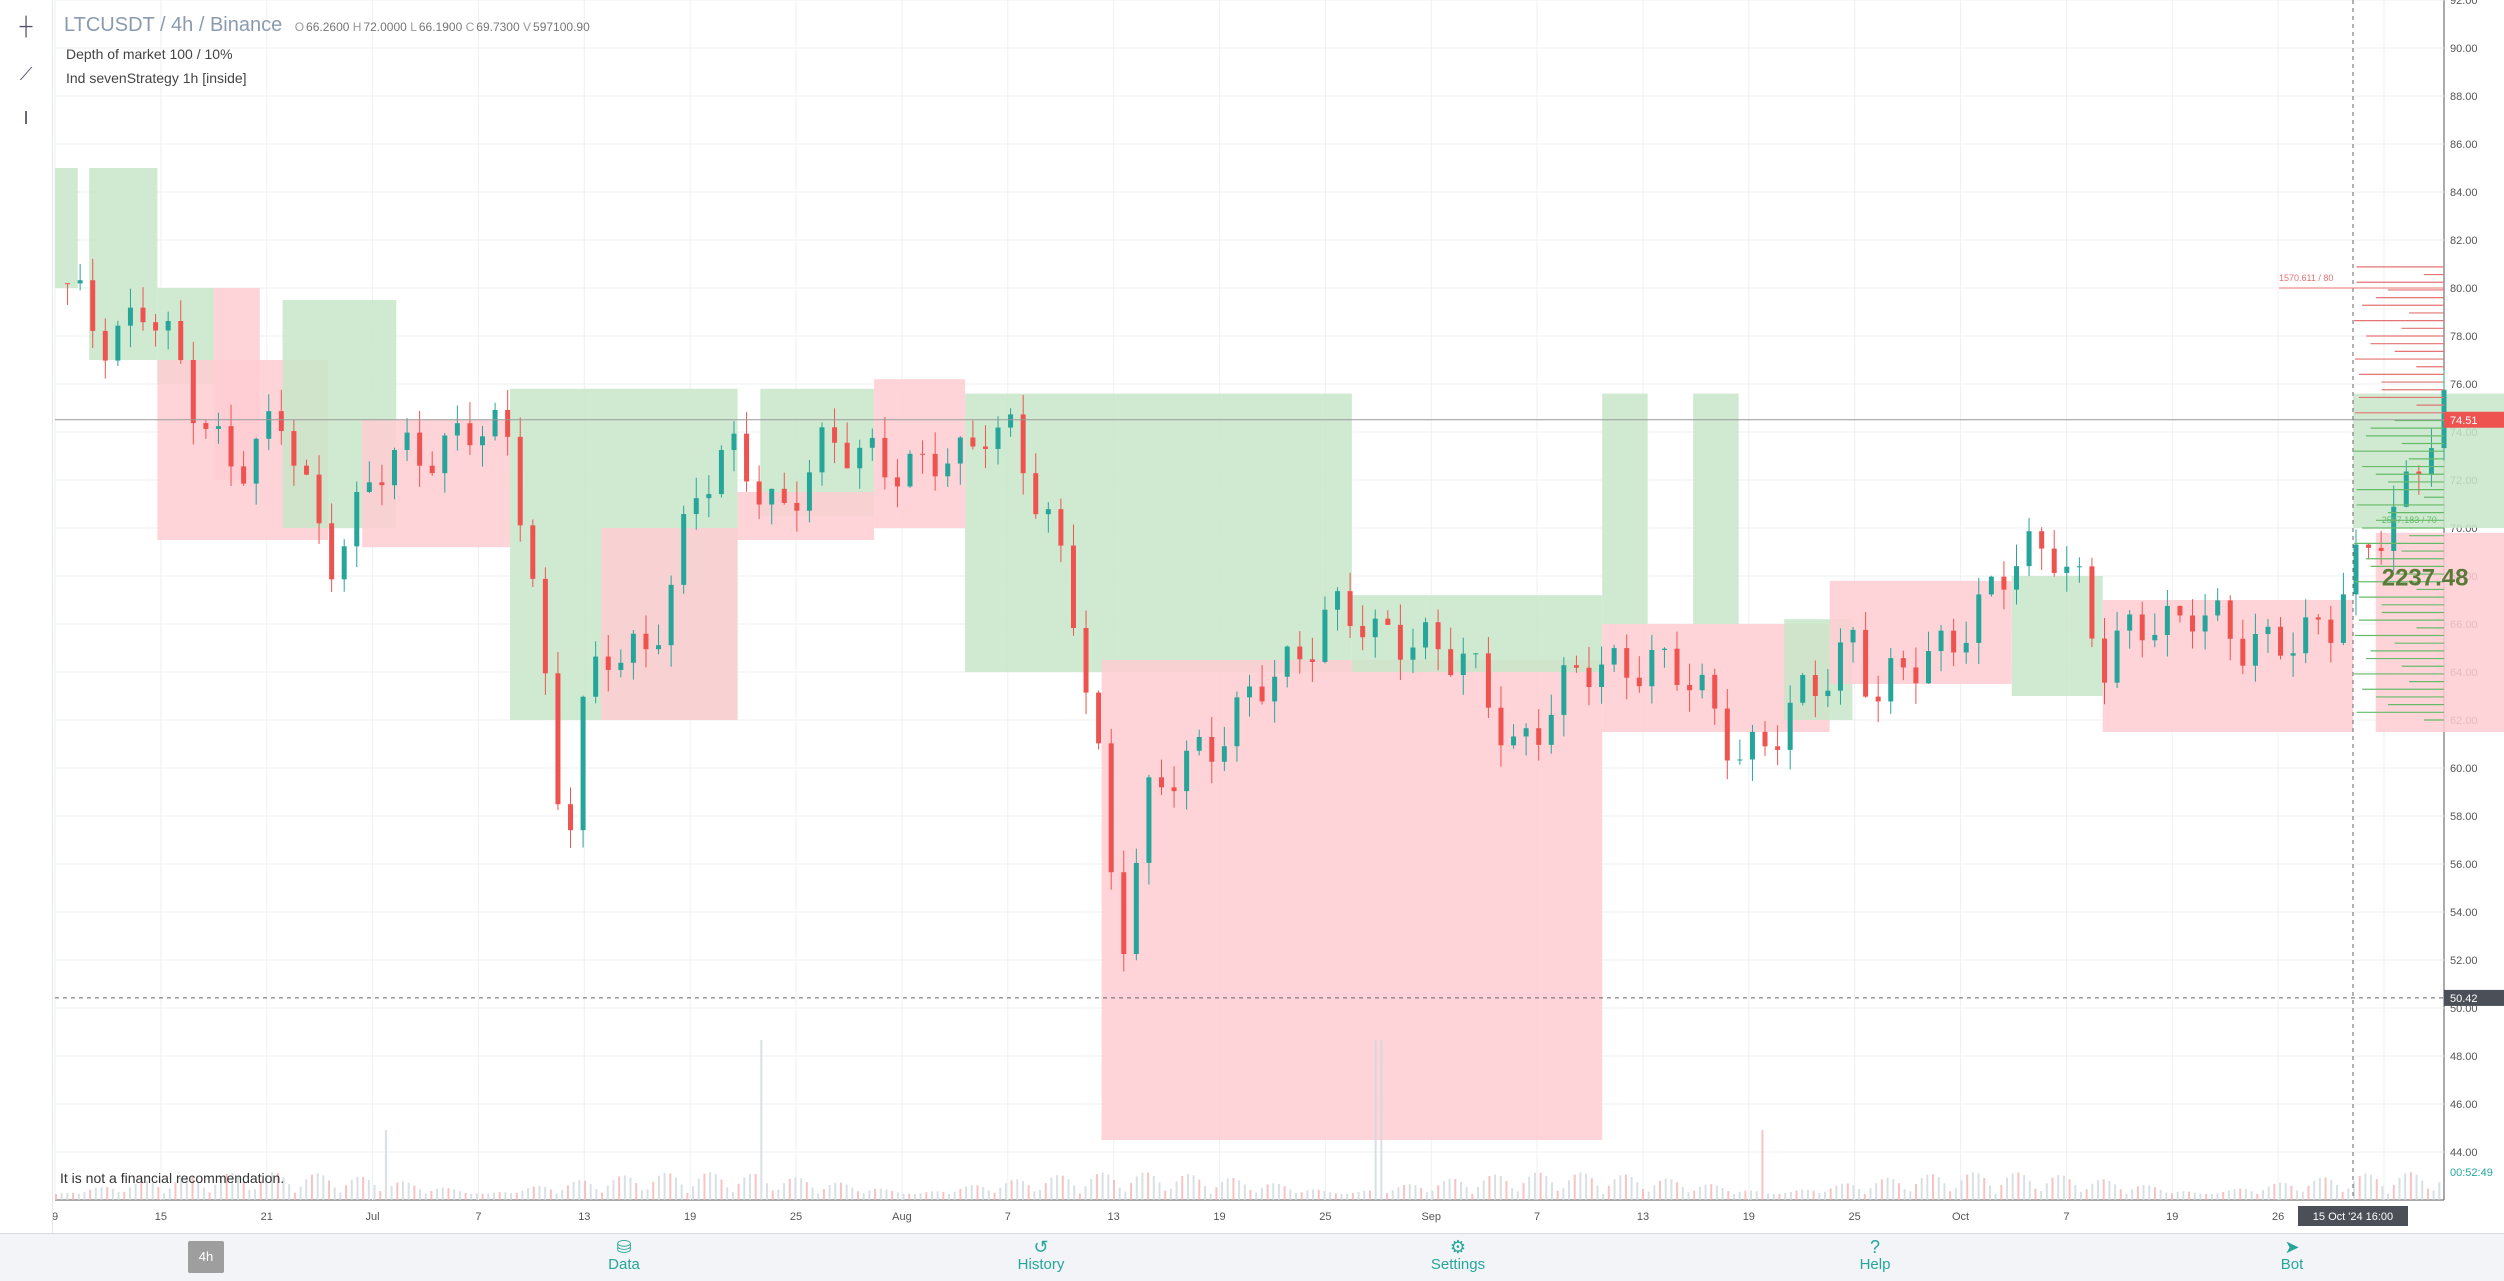 Image resolution: width=2504 pixels, height=1281 pixels. I want to click on indicator-depth: Depth of market 100 / 10%, so click(149, 54).